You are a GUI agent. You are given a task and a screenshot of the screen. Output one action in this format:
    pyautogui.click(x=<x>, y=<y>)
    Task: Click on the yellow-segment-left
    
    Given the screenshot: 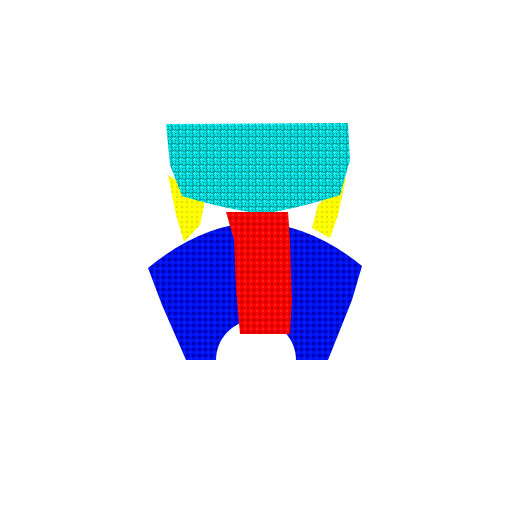 What is the action you would take?
    pyautogui.click(x=186, y=208)
    